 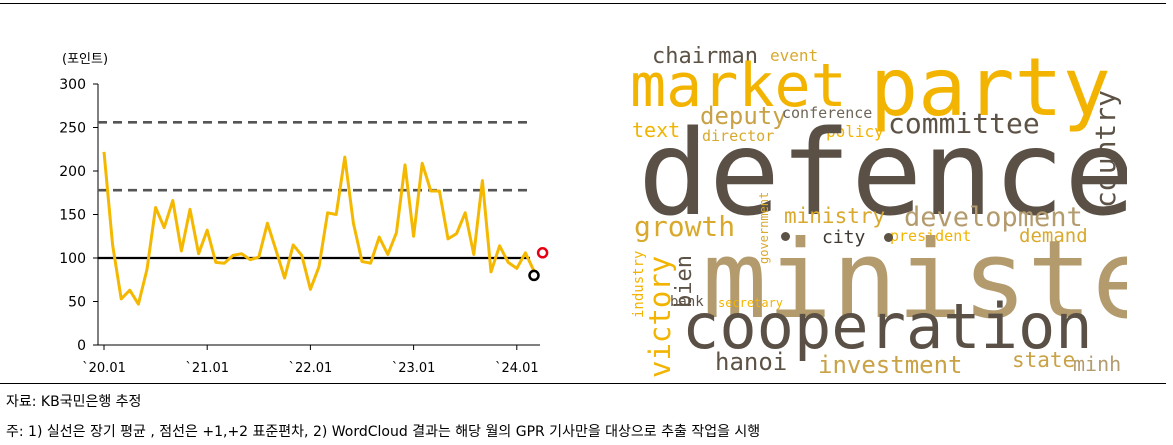 I want to click on y-tick-label: 250, so click(x=72, y=129).